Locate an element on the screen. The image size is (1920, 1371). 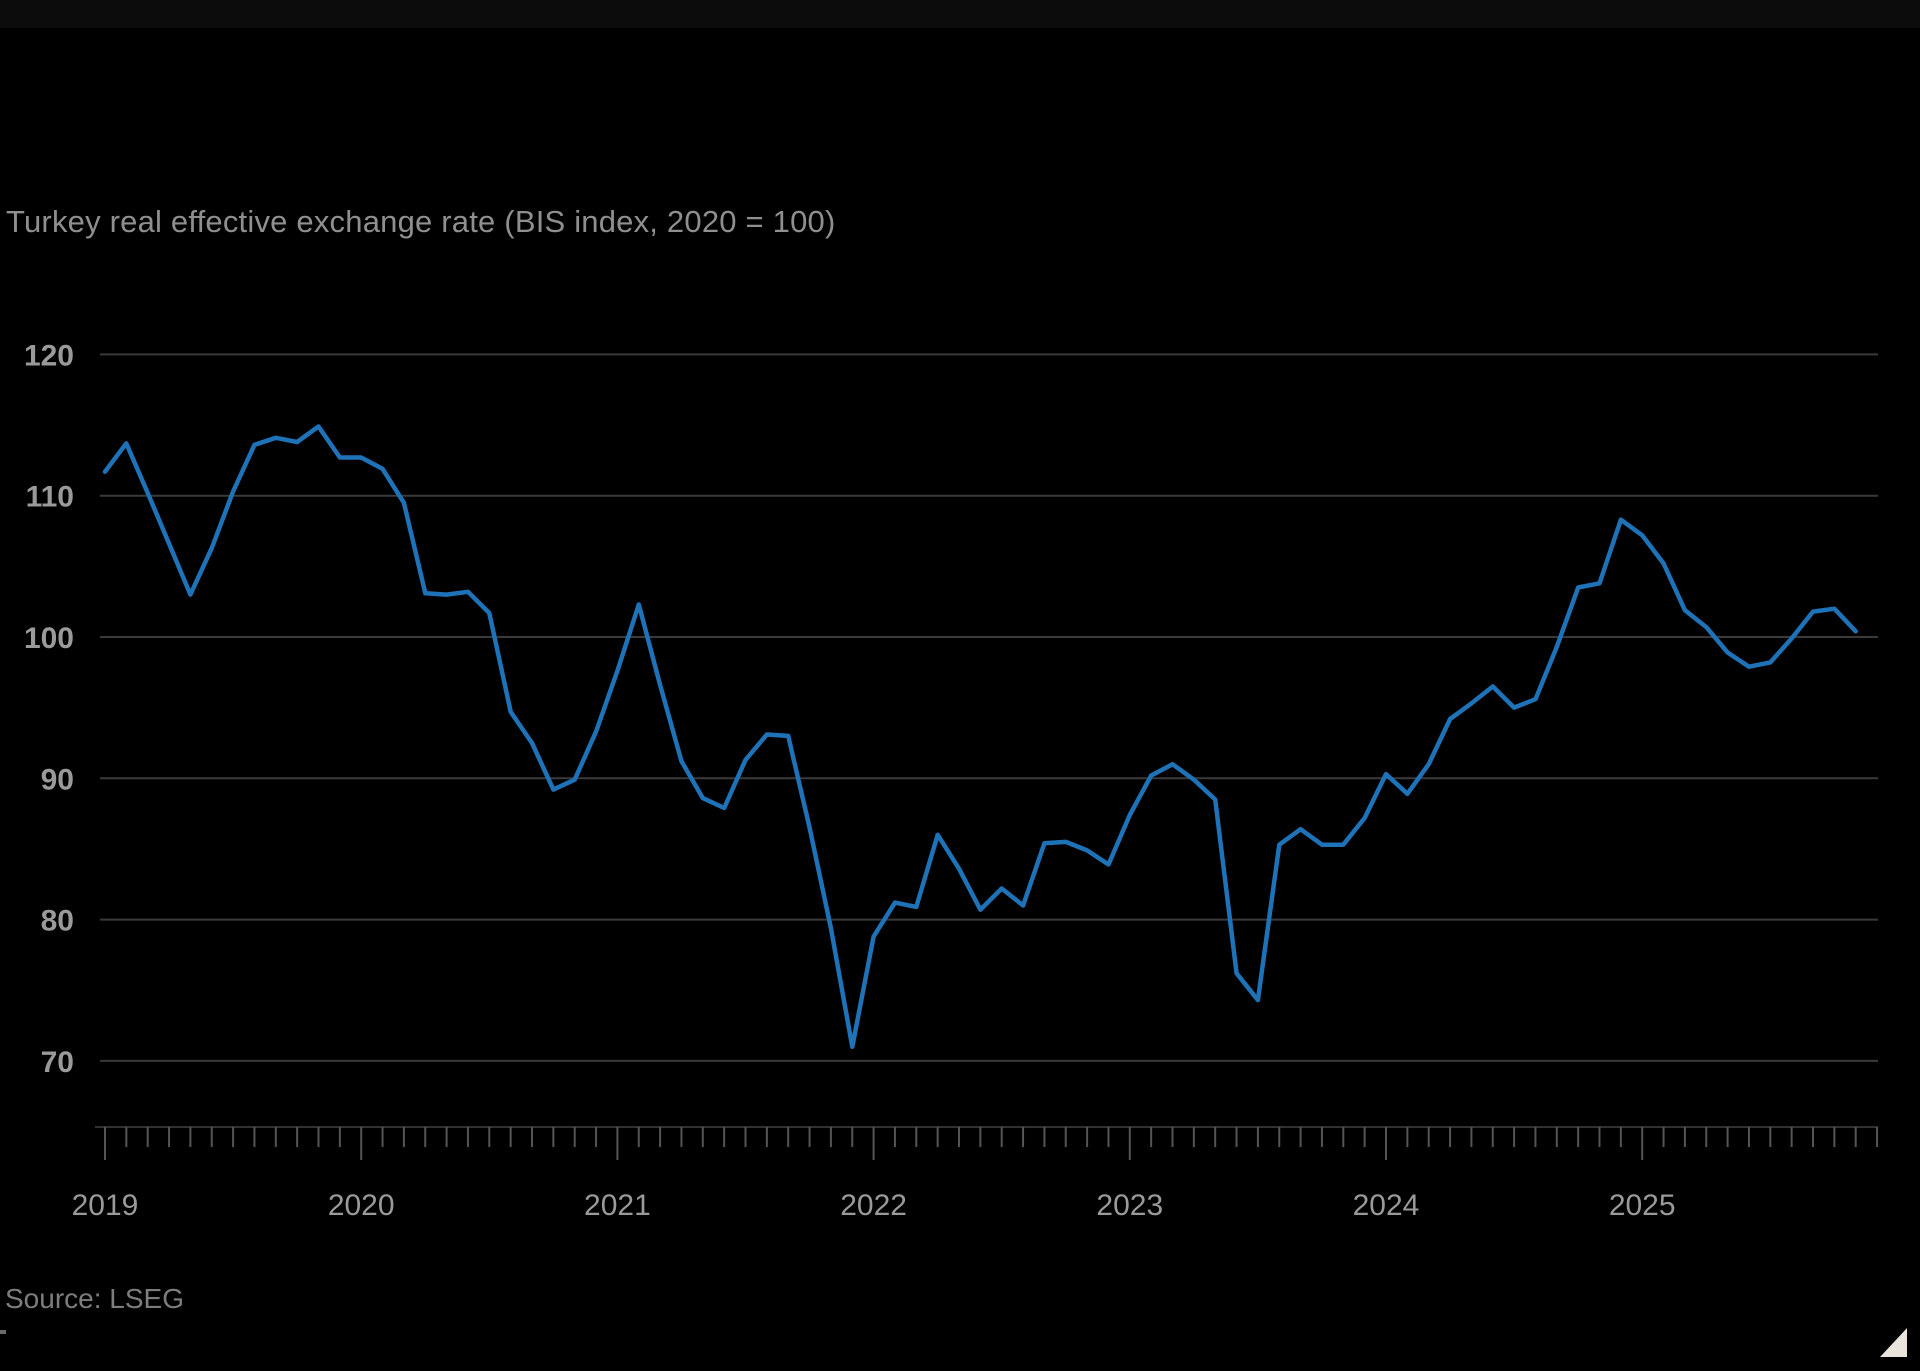
x-axis-label-2021: 2021 is located at coordinates (617, 1205).